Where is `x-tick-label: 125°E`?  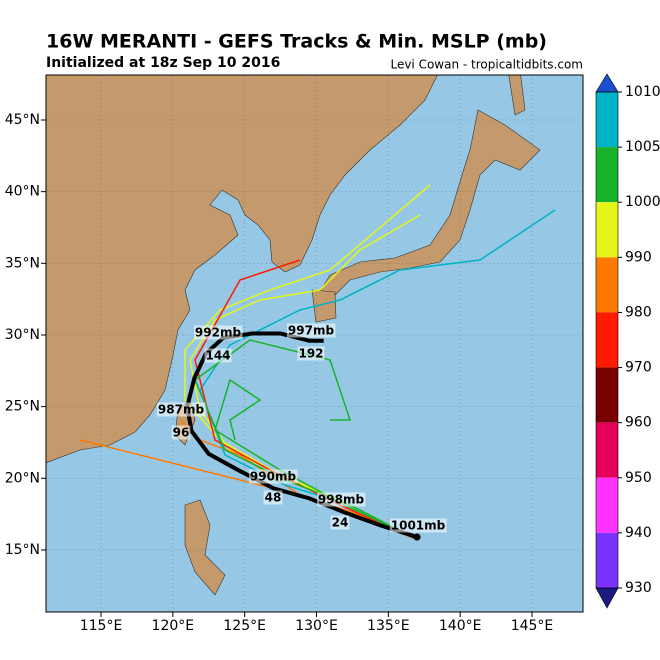
x-tick-label: 125°E is located at coordinates (244, 626).